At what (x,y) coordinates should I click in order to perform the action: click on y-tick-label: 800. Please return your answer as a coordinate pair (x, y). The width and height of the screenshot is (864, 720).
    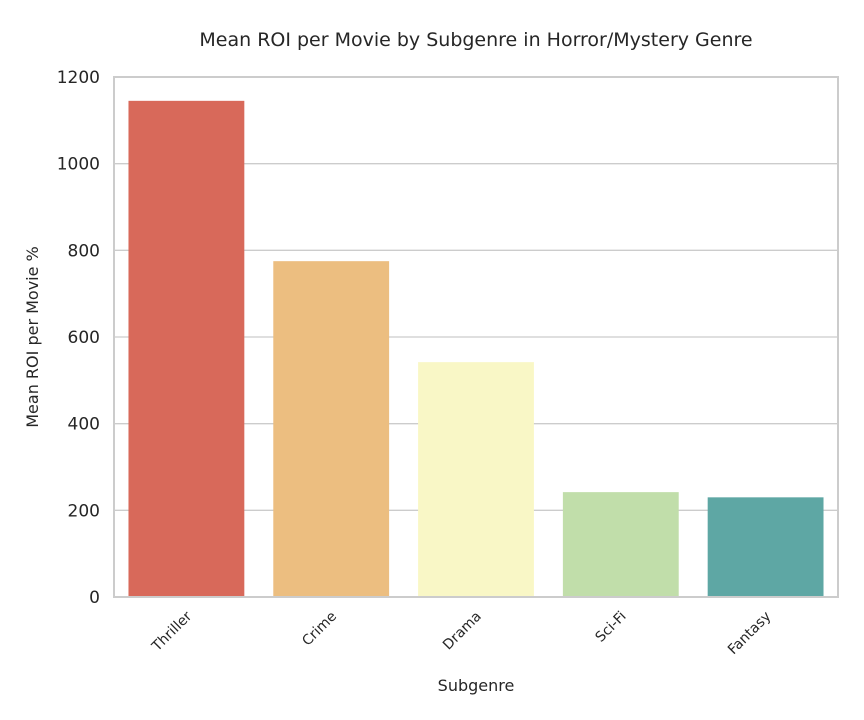
    Looking at the image, I should click on (84, 251).